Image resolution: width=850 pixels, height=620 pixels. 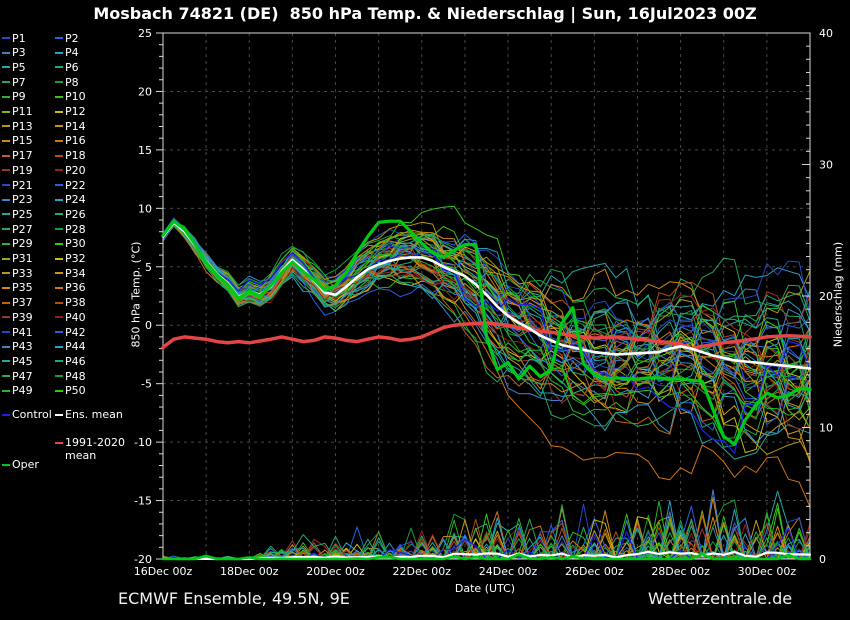 What do you see at coordinates (72, 67) in the screenshot?
I see `legend-label: P6` at bounding box center [72, 67].